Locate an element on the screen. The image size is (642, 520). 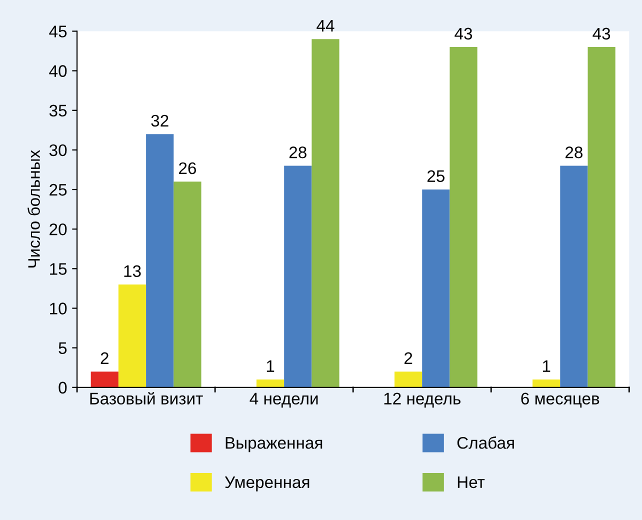
x-tick-label: 12 недель is located at coordinates (422, 400).